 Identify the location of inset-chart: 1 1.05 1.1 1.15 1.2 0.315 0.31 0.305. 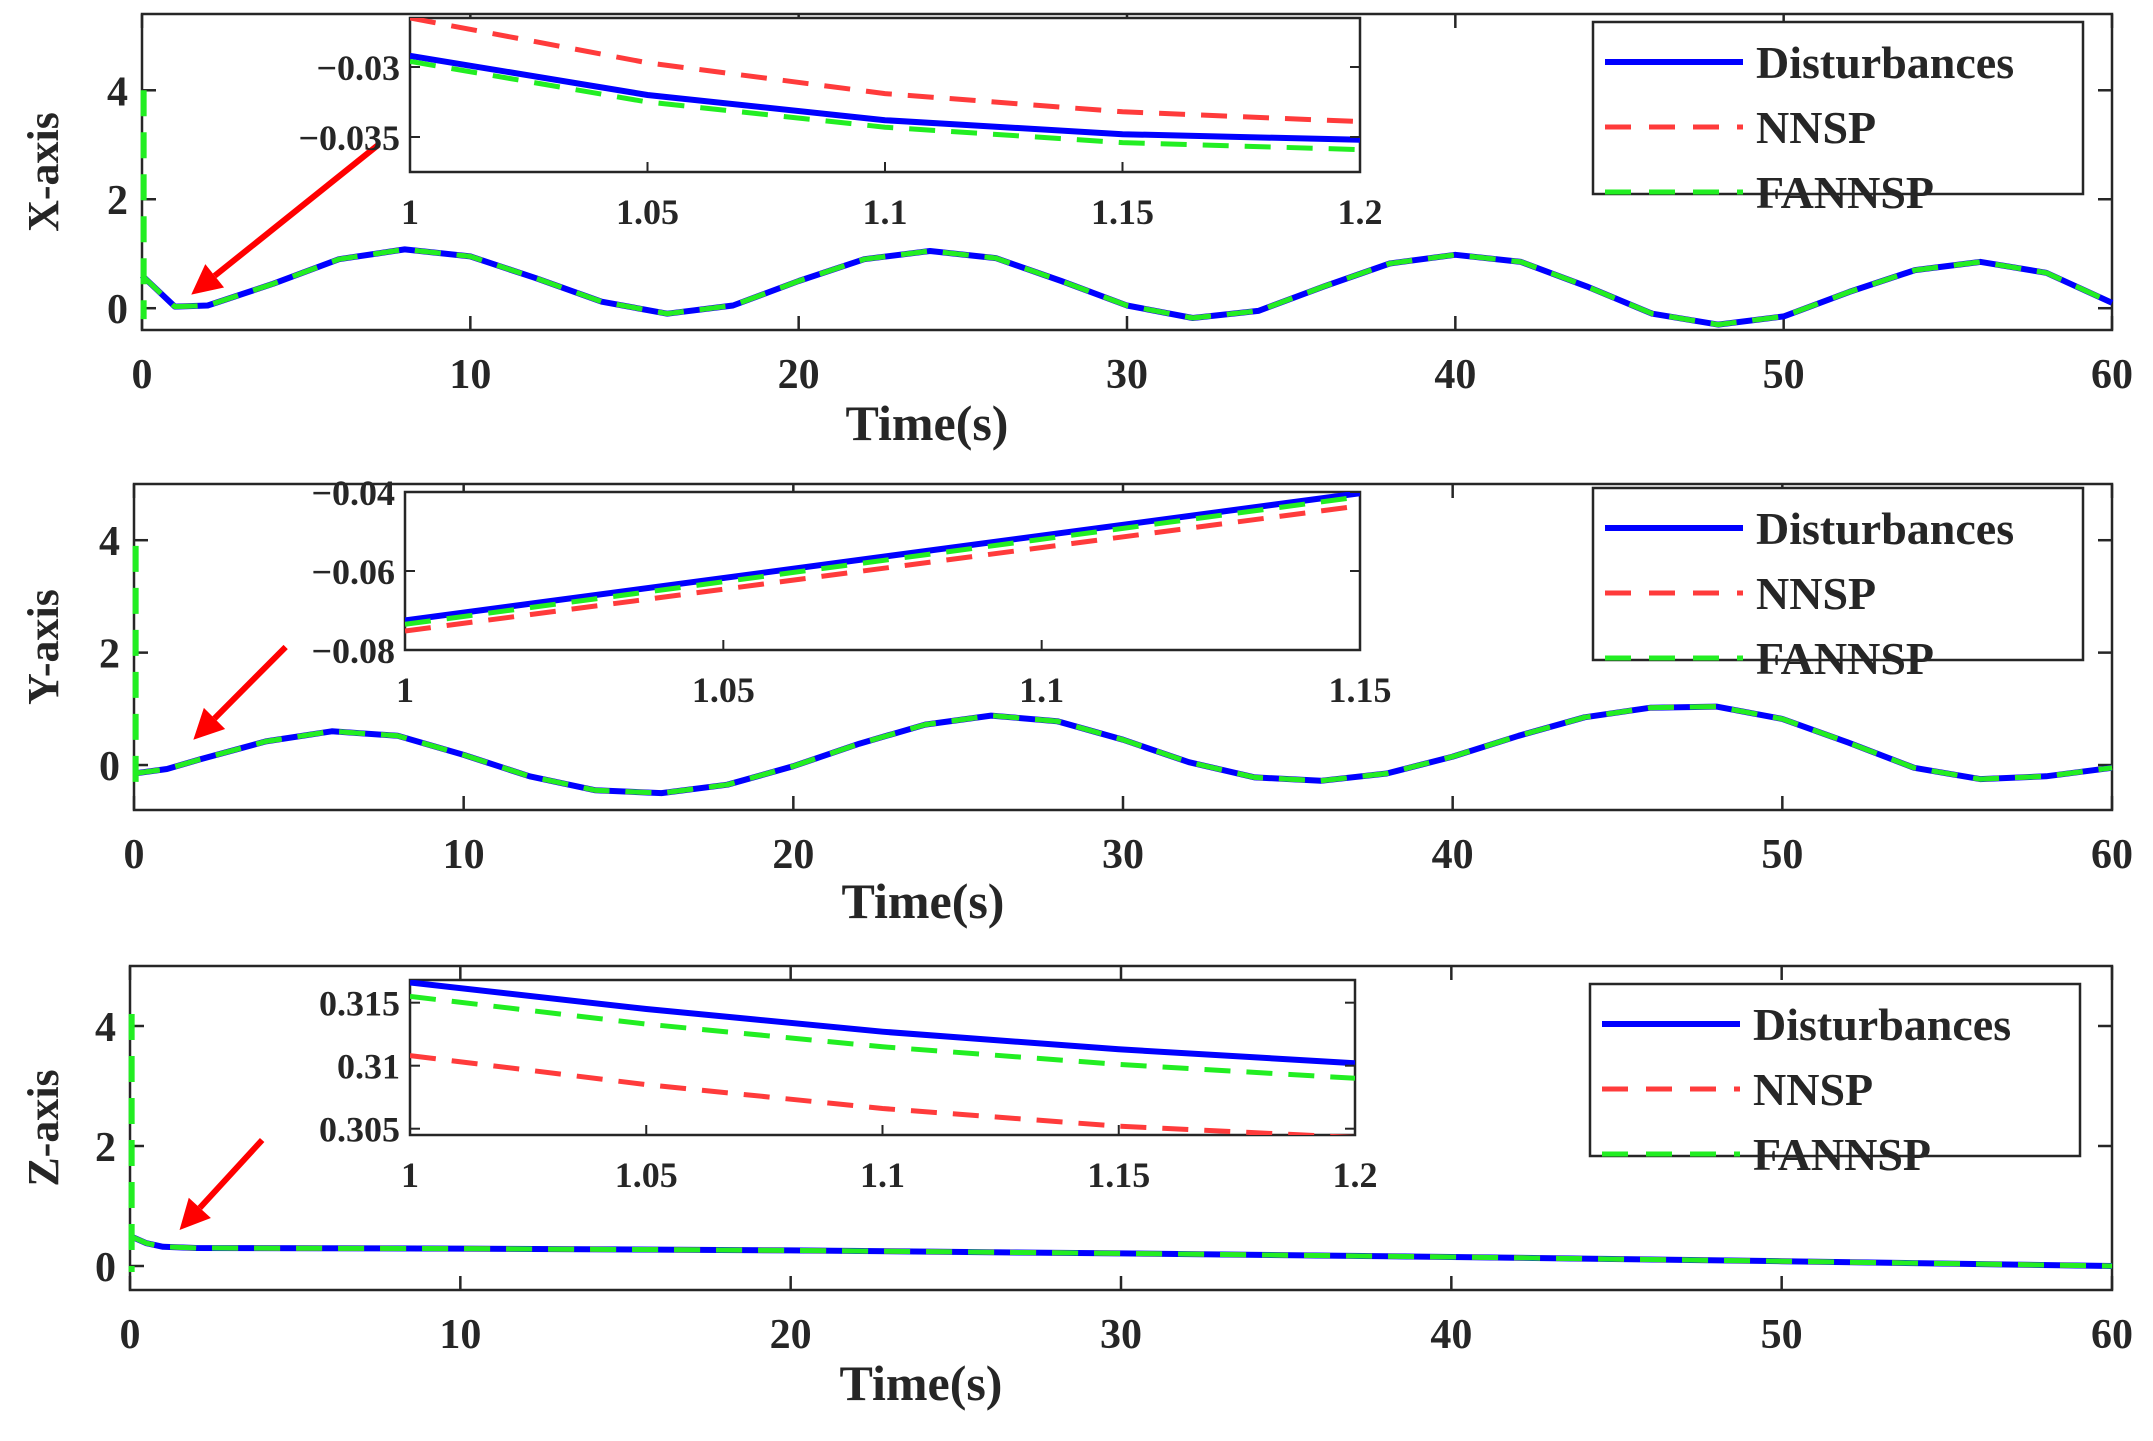
(848, 1086).